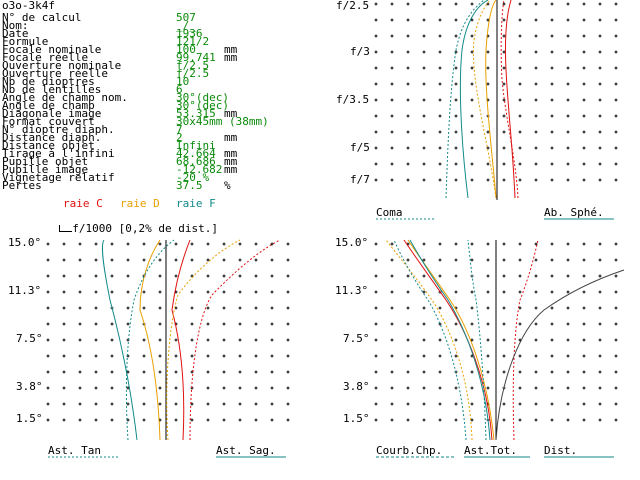 The height and width of the screenshot is (480, 640). Describe the element at coordinates (231, 169) in the screenshot. I see `param-unit: mm` at that location.